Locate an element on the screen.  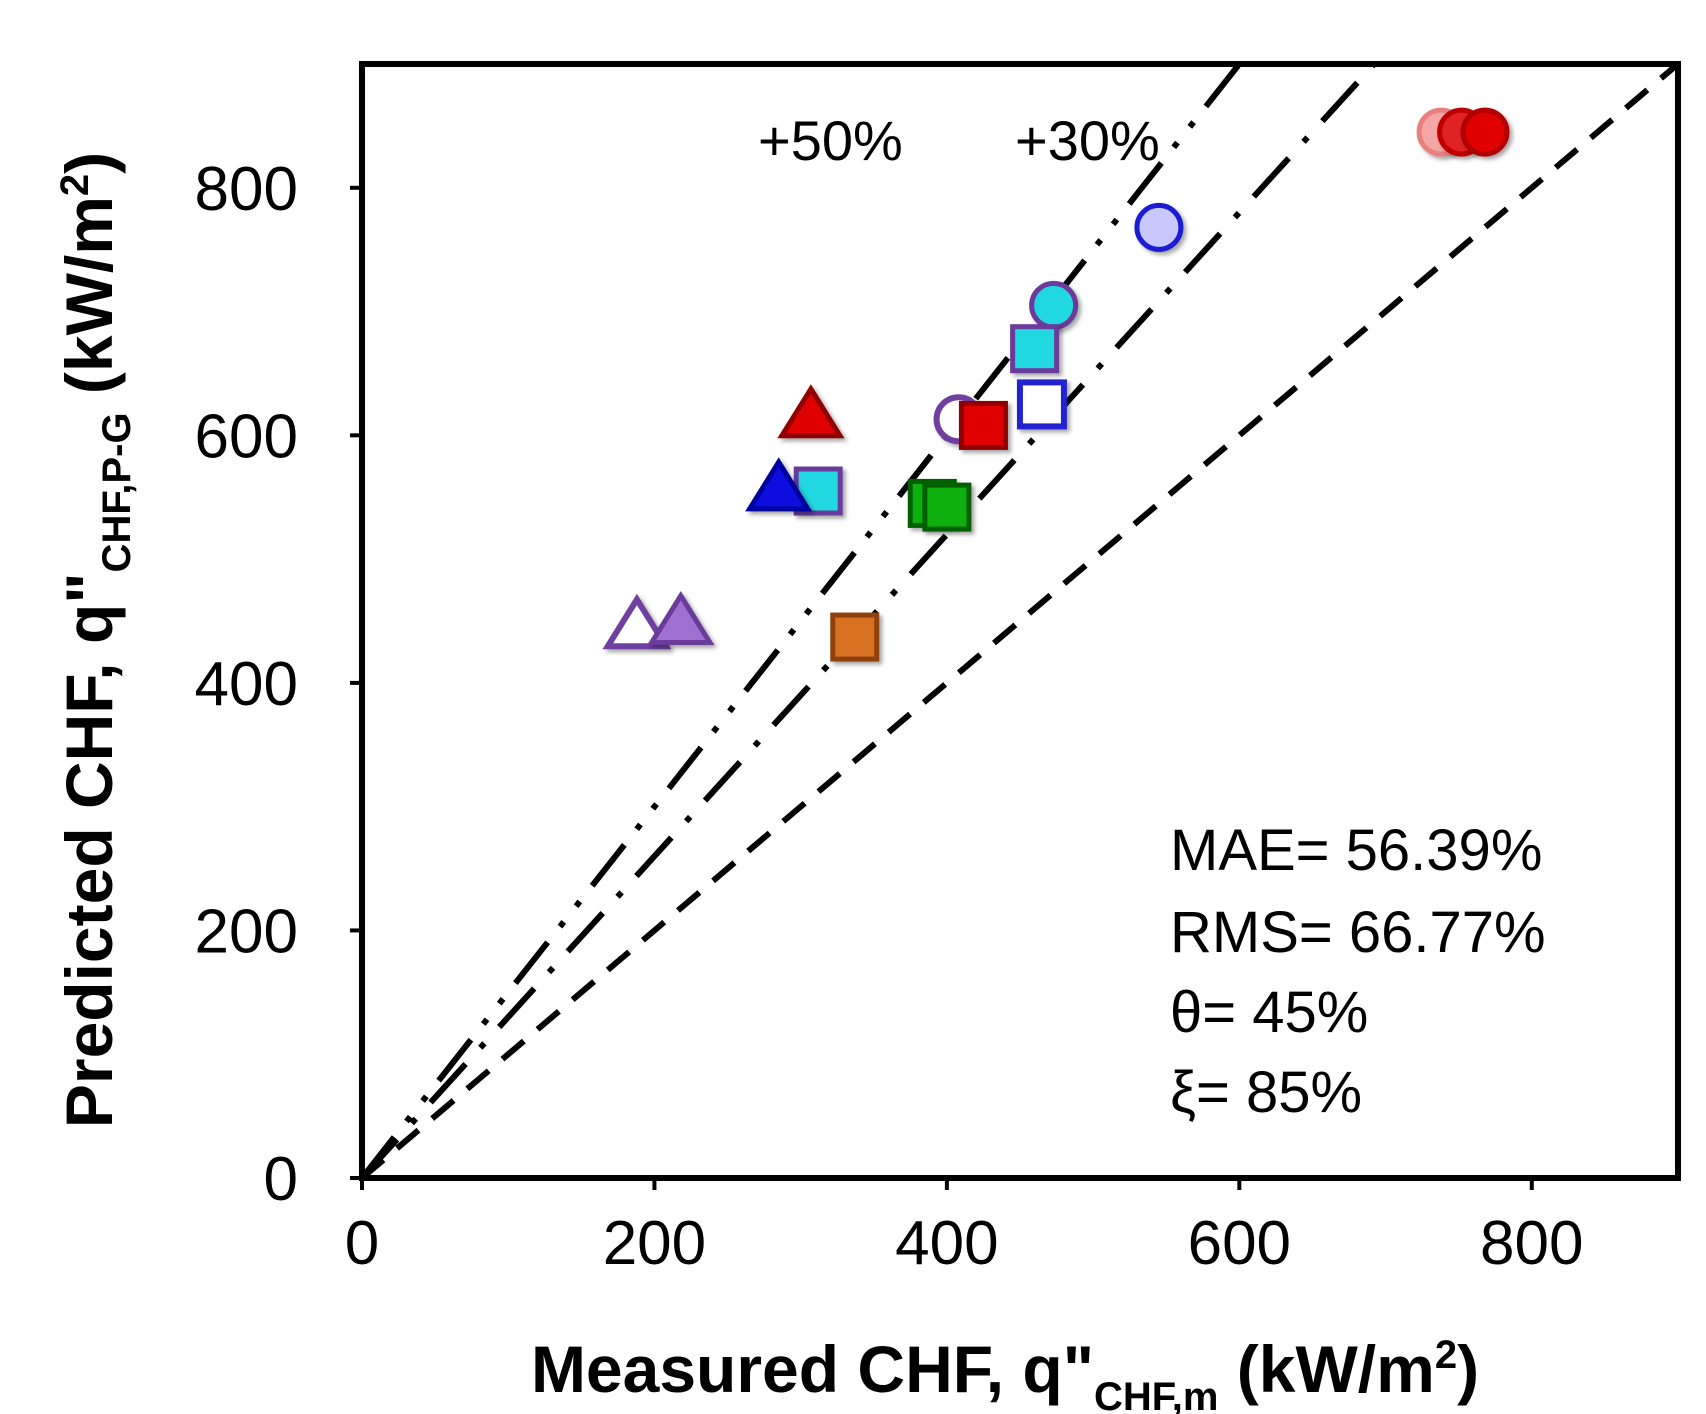
y-axis-label-main: Predicted CHF, q" is located at coordinates (89, 850).